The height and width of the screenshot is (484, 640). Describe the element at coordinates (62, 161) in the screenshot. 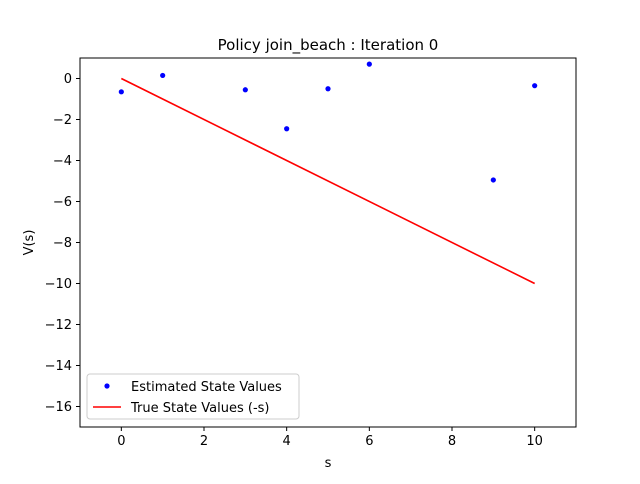

I see `y-tick-label-2: −4` at that location.